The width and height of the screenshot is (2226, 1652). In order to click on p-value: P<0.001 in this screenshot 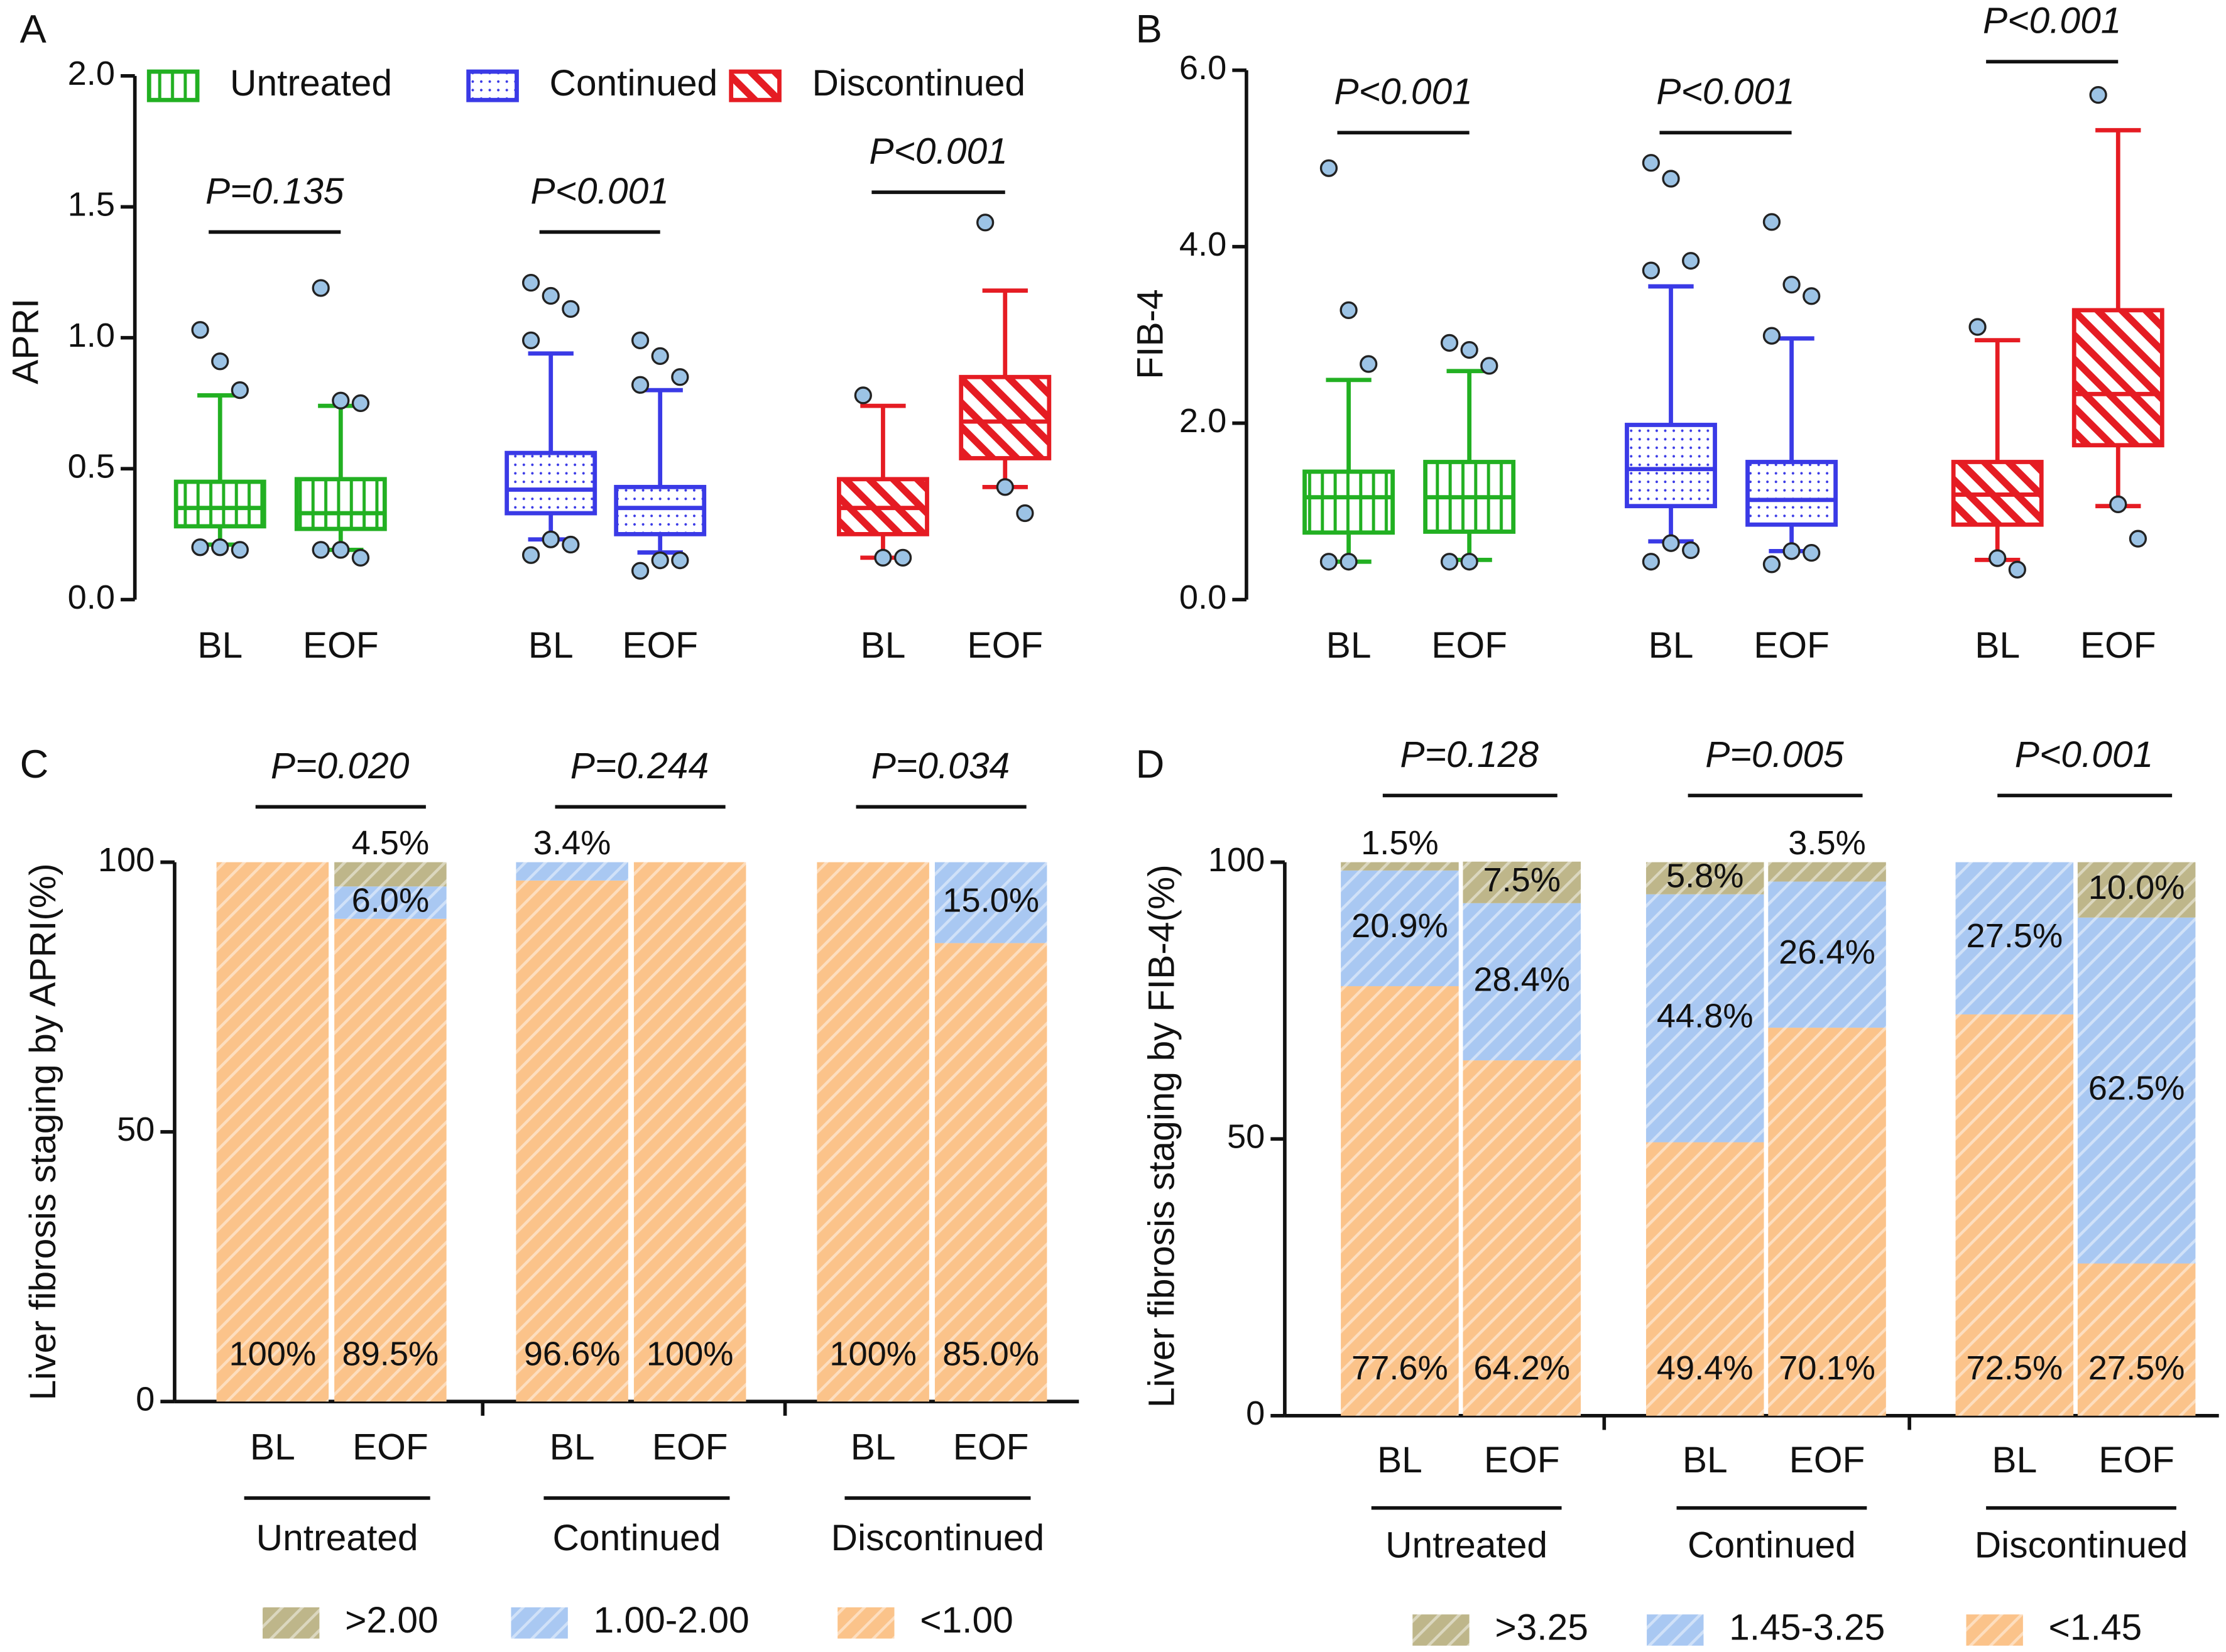, I will do `click(938, 151)`.